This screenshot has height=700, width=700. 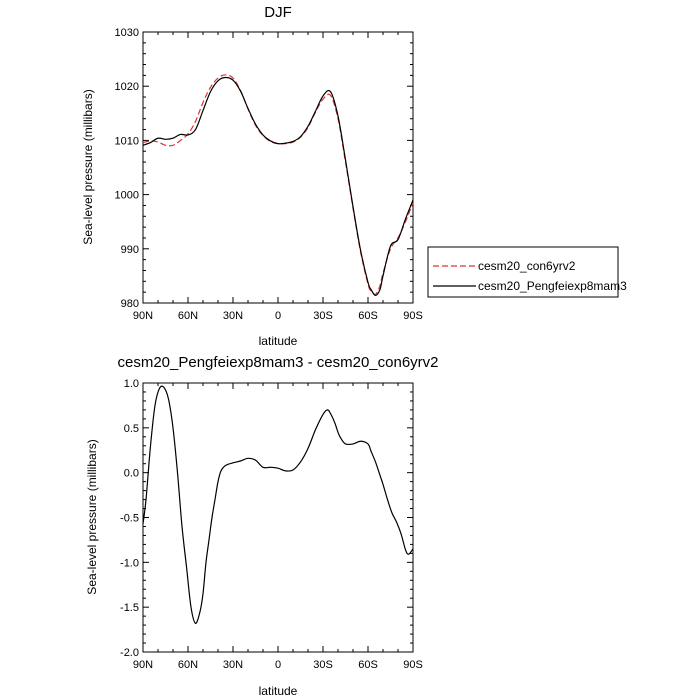 What do you see at coordinates (527, 266) in the screenshot?
I see `legend-label-con6yrv2: cesm20_con6yrv2` at bounding box center [527, 266].